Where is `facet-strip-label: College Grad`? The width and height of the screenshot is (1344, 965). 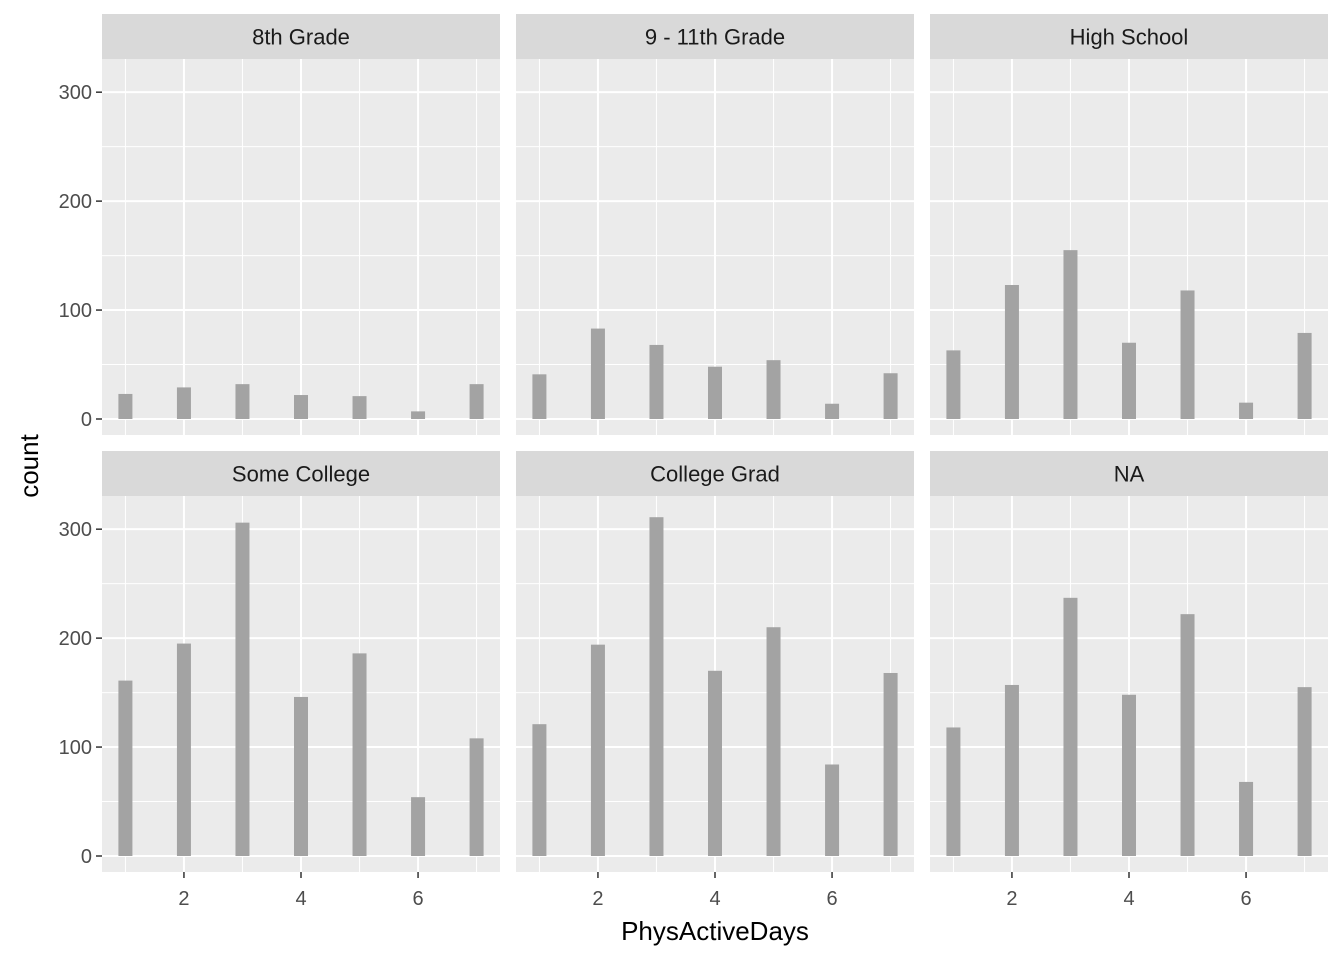
facet-strip-label: College Grad is located at coordinates (715, 474).